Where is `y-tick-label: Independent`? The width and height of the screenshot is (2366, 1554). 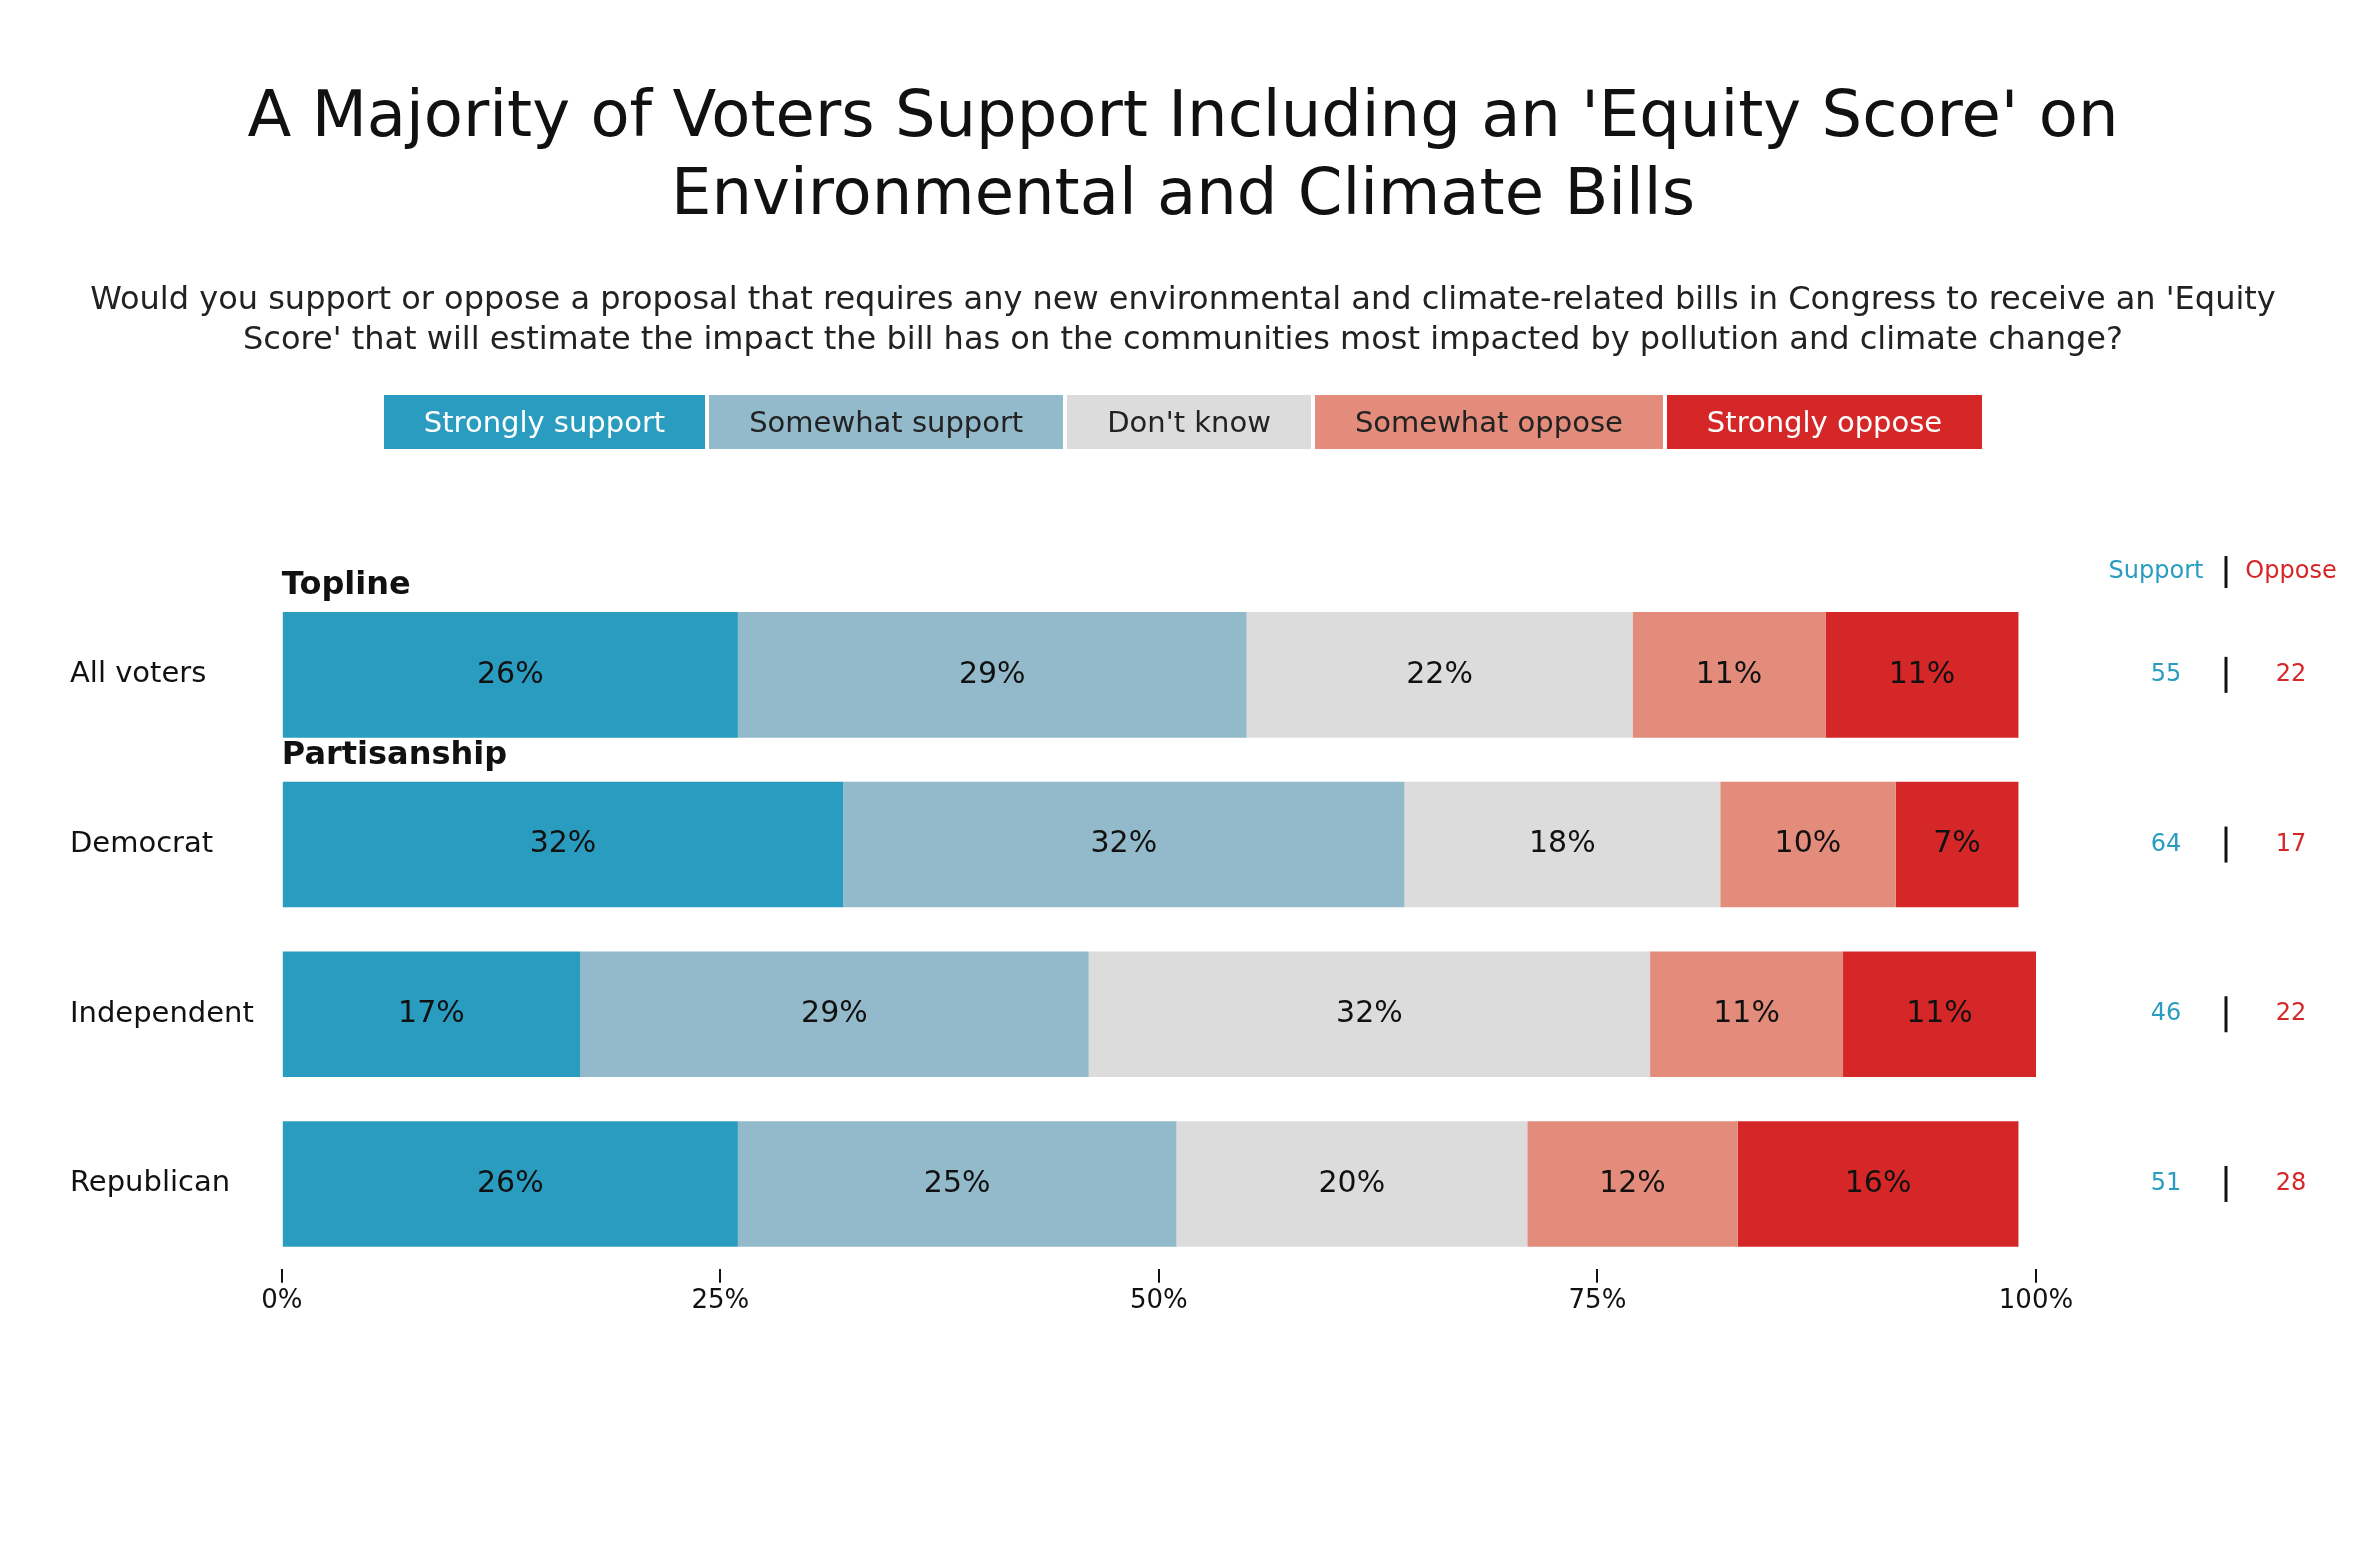
y-tick-label: Independent is located at coordinates (162, 1011).